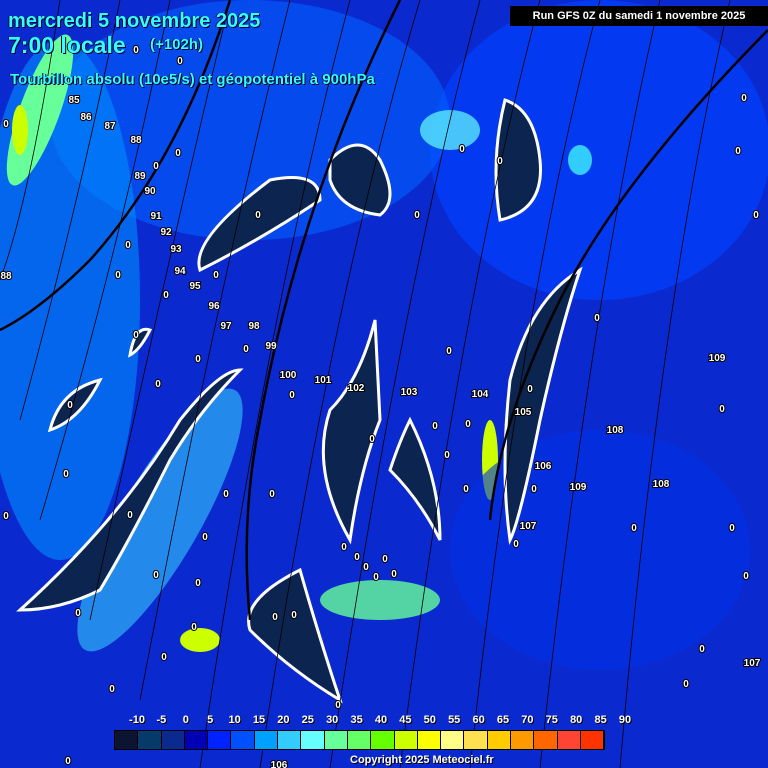 This screenshot has height=768, width=768. I want to click on legend-label: 70, so click(527, 720).